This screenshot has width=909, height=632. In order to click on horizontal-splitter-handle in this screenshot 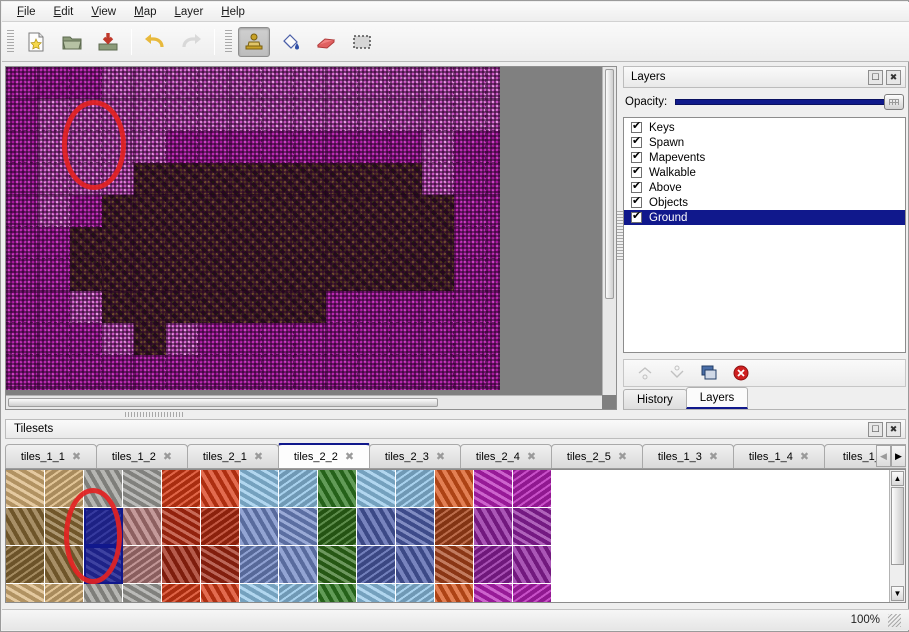, I will do `click(155, 414)`.